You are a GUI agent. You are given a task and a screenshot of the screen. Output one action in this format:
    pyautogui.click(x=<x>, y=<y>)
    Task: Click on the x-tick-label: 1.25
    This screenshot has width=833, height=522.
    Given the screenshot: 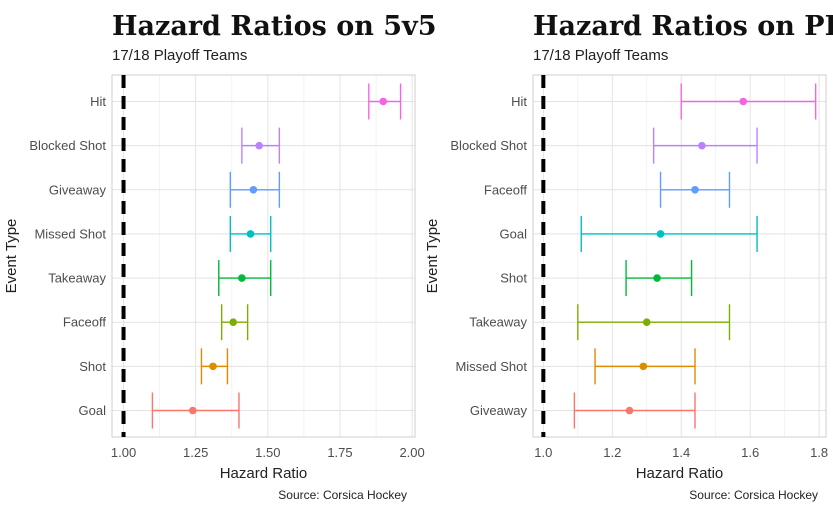 What is the action you would take?
    pyautogui.click(x=195, y=452)
    